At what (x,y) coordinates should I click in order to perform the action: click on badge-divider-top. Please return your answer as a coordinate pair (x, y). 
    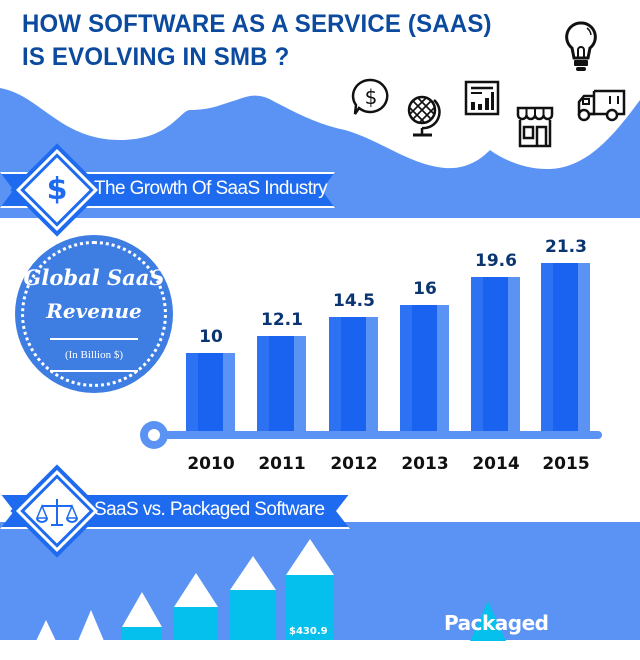
    Looking at the image, I should click on (94, 339).